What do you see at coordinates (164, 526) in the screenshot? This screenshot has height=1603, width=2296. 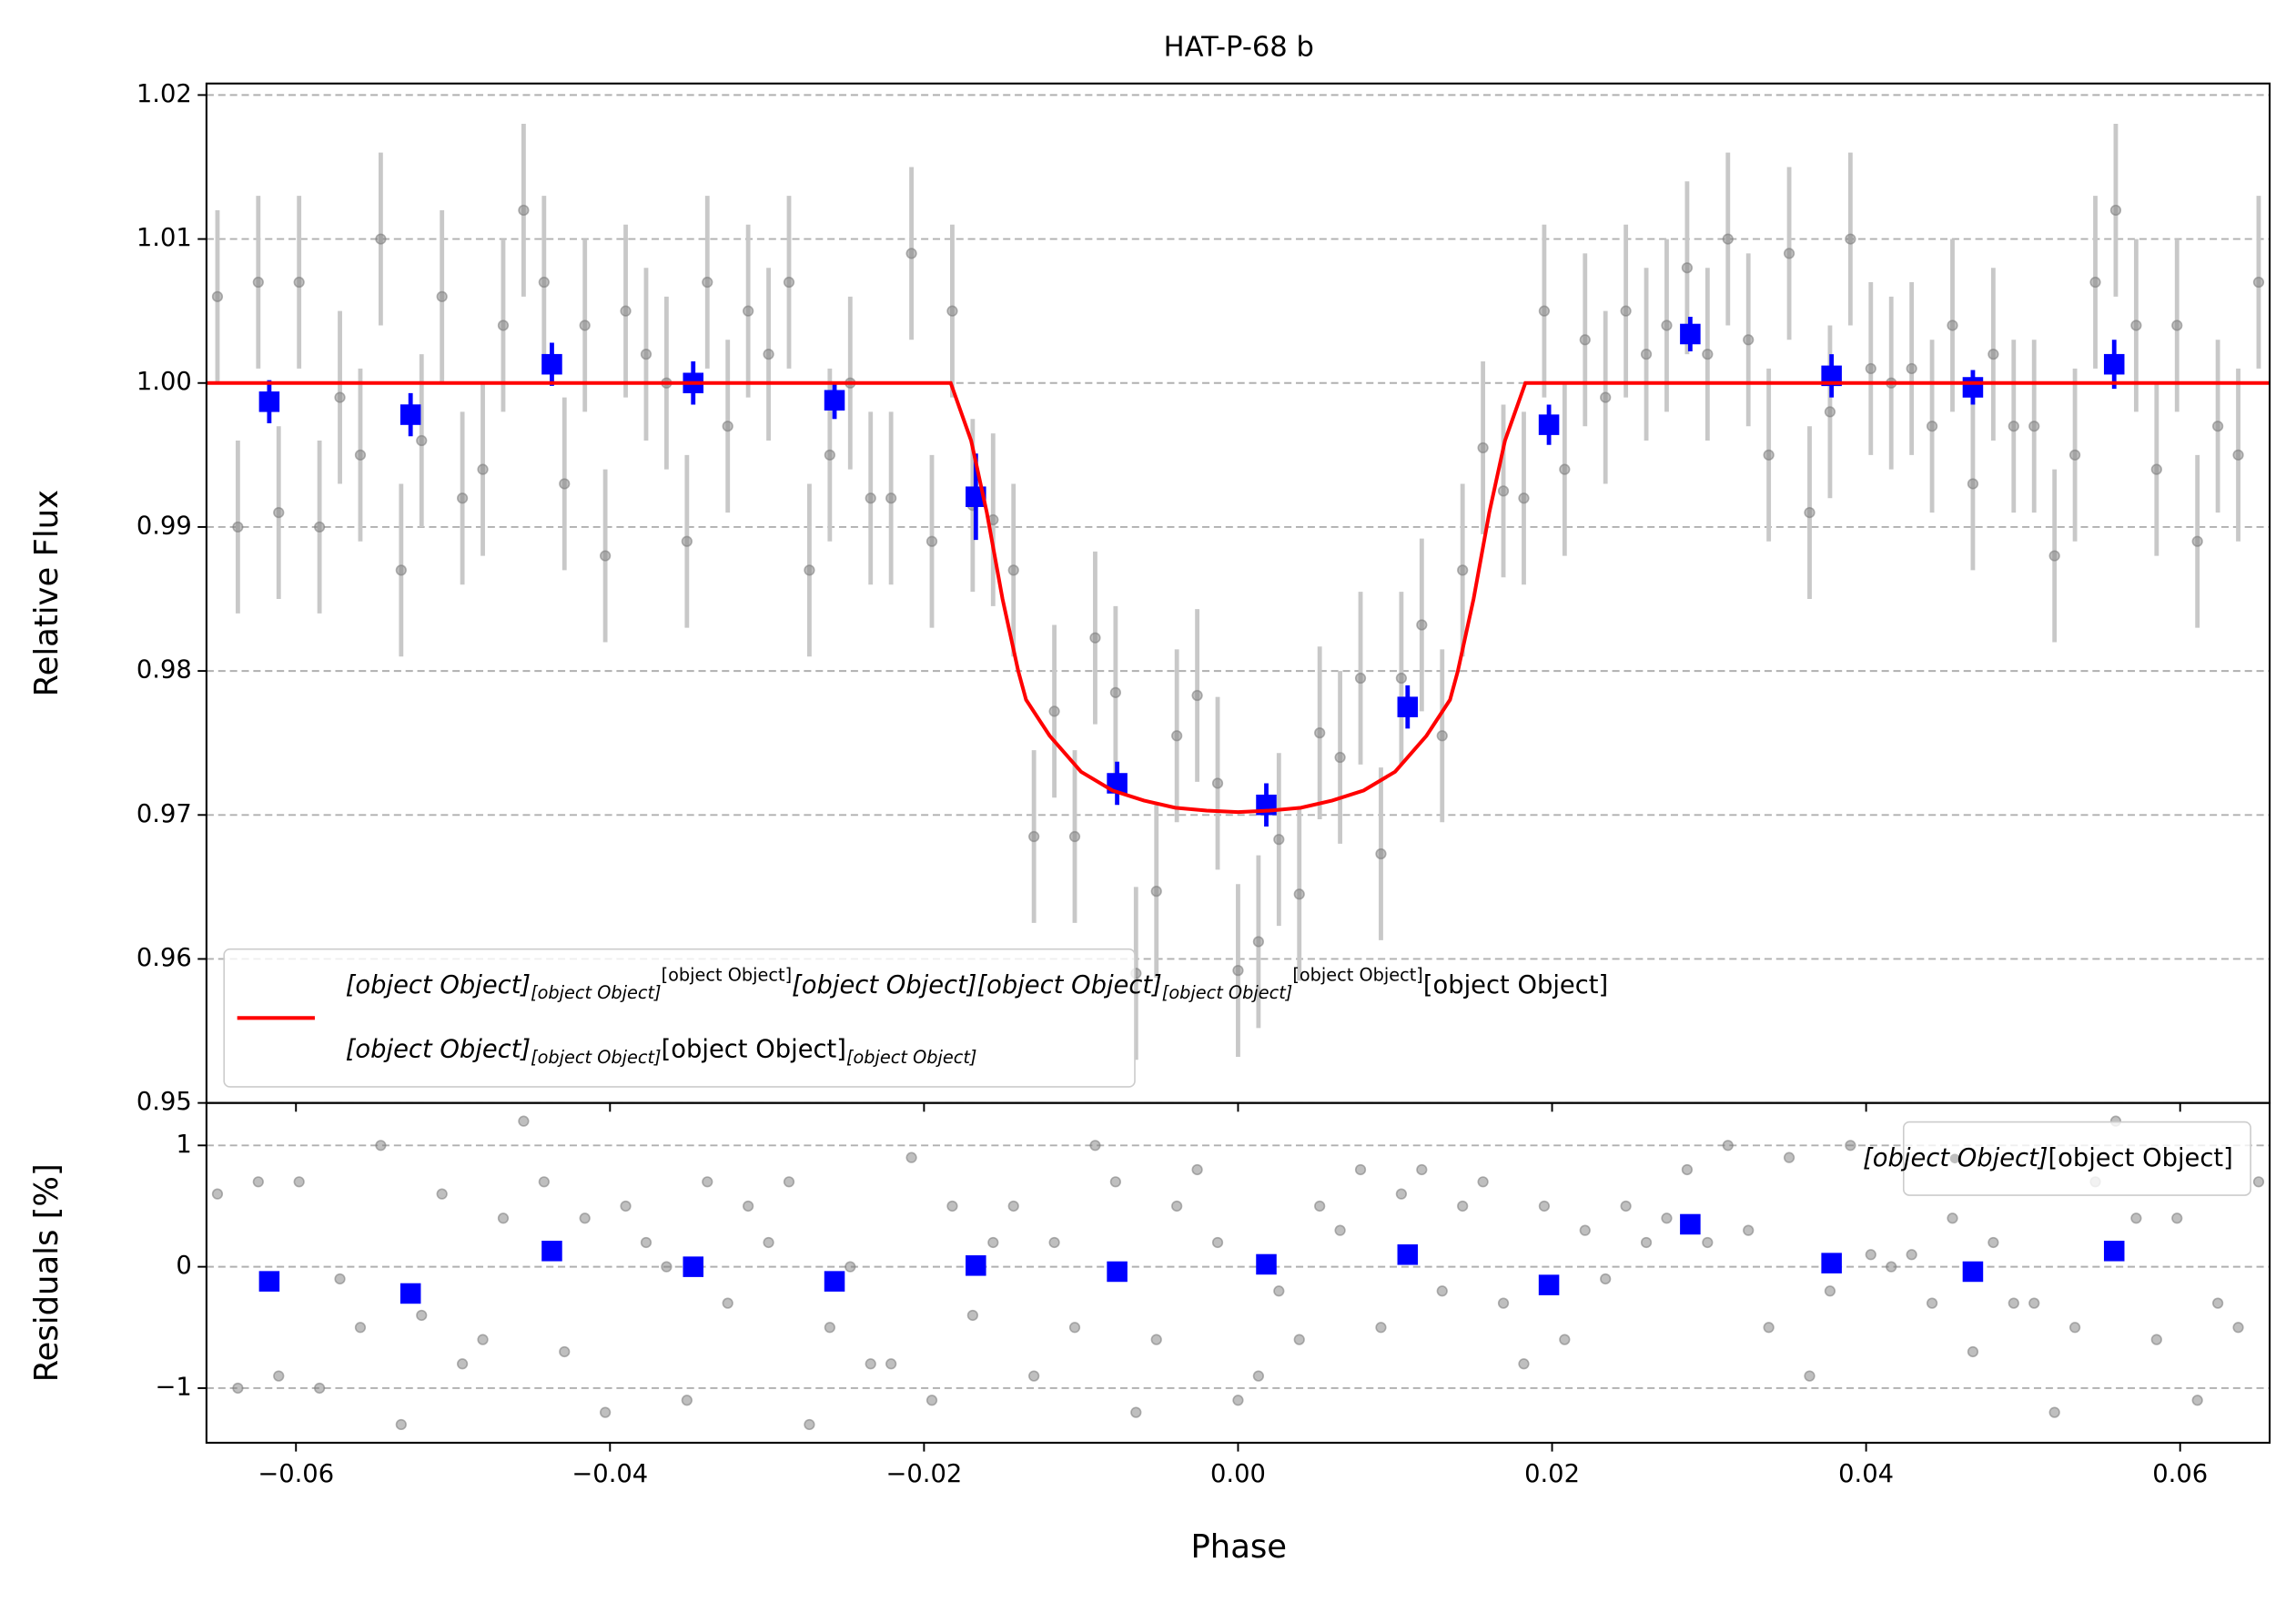 I see `y-tick-label: 0.99` at bounding box center [164, 526].